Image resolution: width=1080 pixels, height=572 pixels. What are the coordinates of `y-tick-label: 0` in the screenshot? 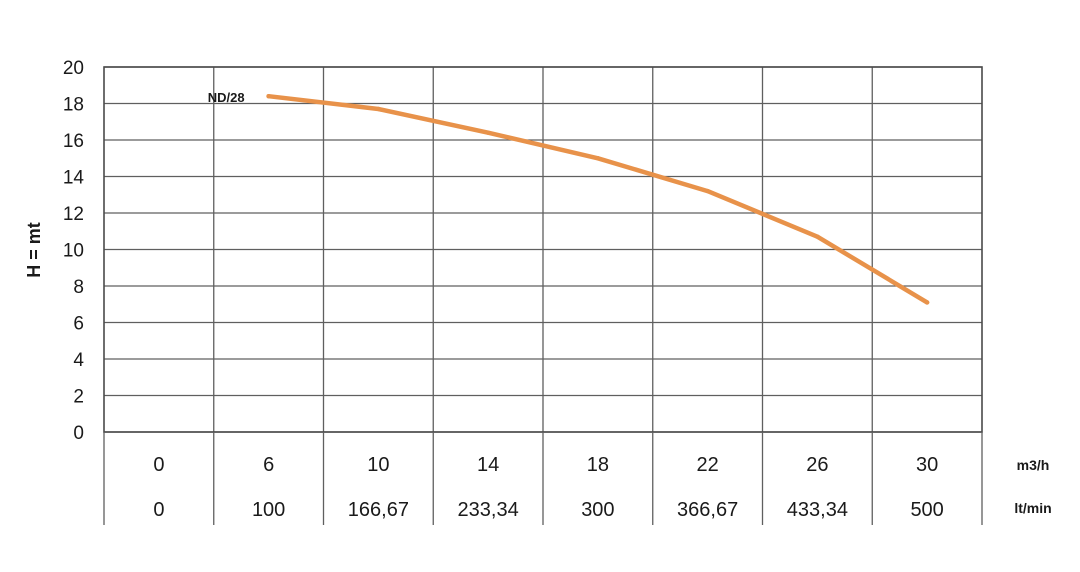 It's located at (78, 433).